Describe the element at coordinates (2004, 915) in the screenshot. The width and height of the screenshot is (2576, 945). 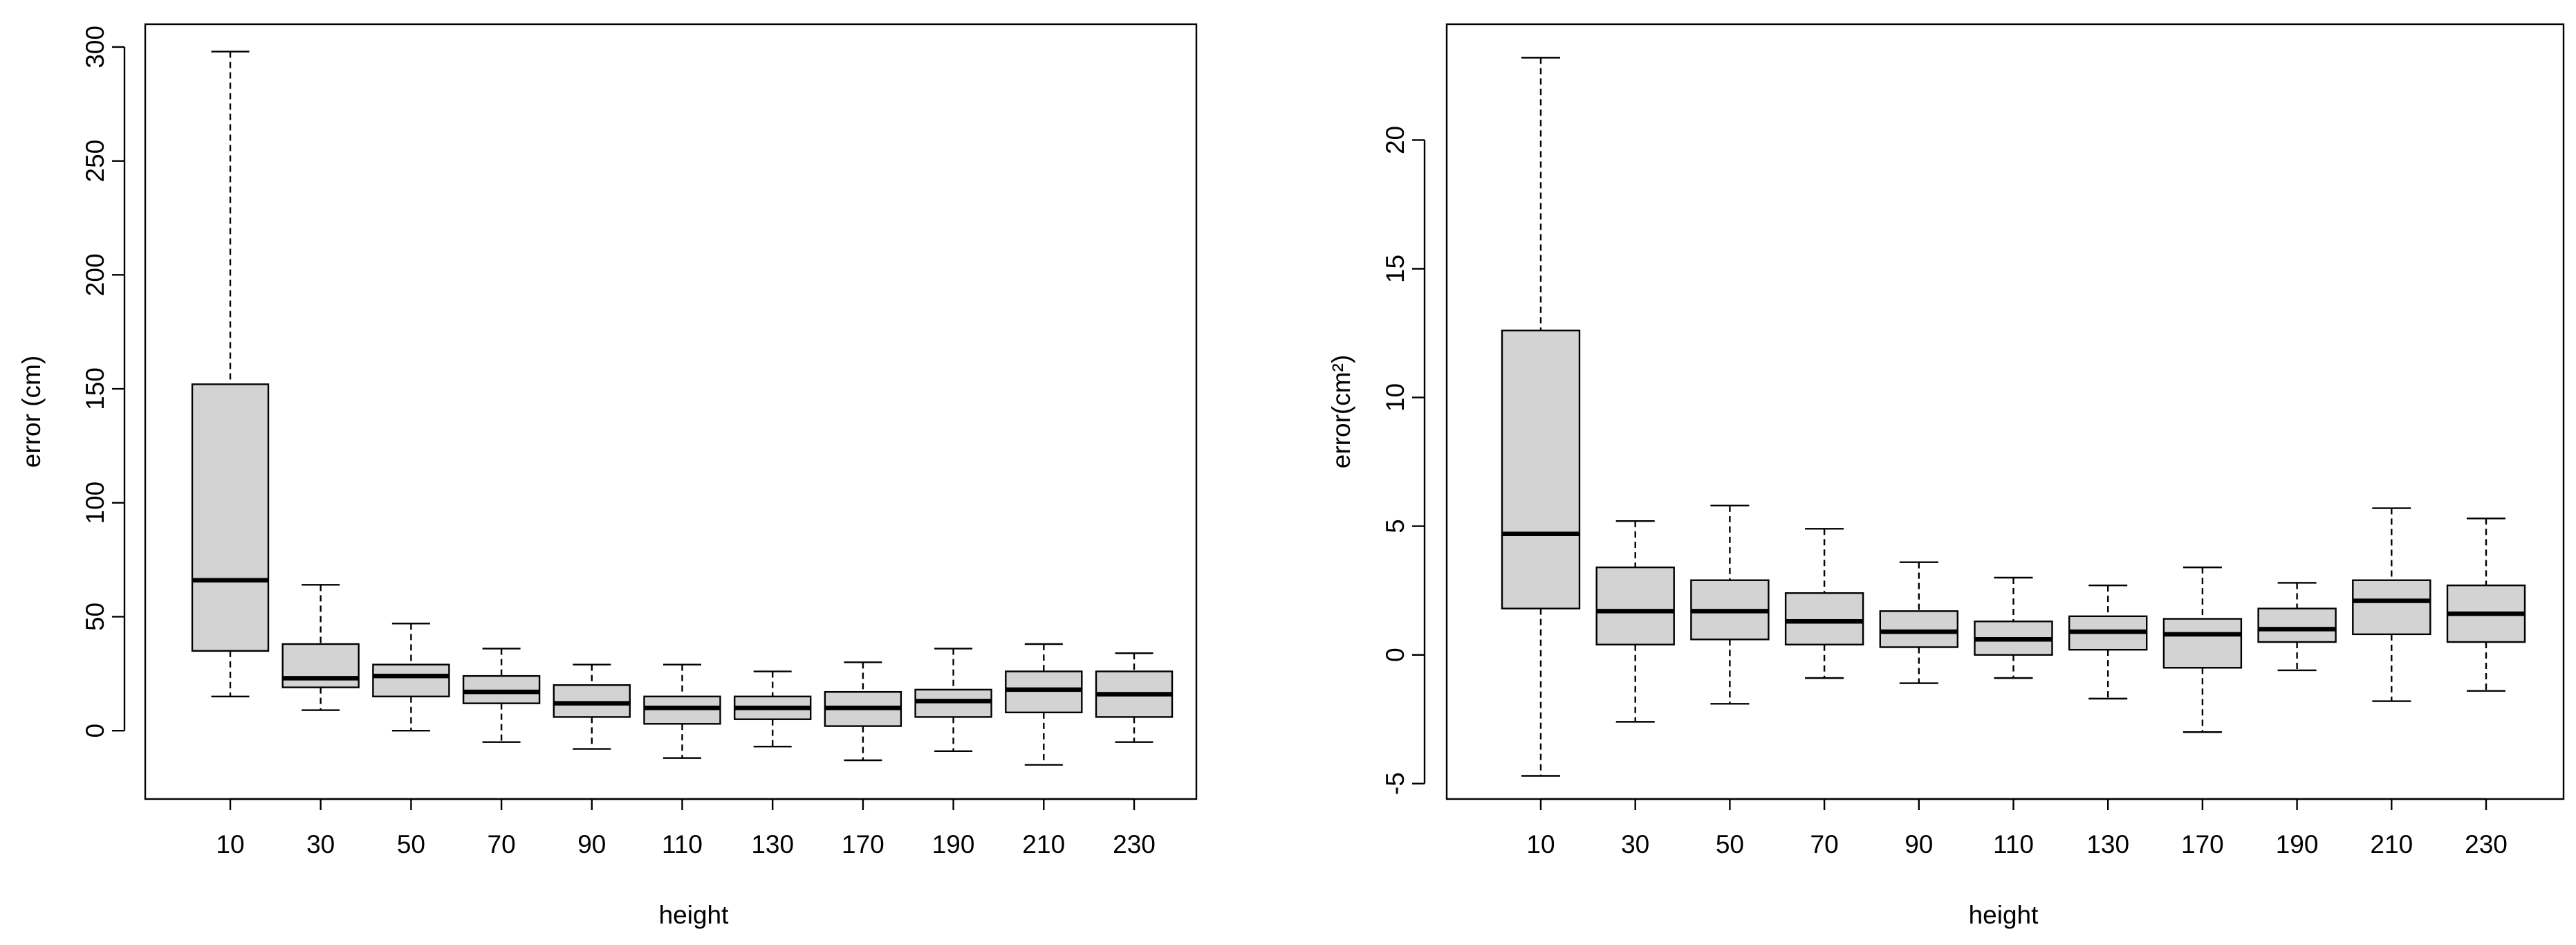
I see `x-axis-title-right: height` at that location.